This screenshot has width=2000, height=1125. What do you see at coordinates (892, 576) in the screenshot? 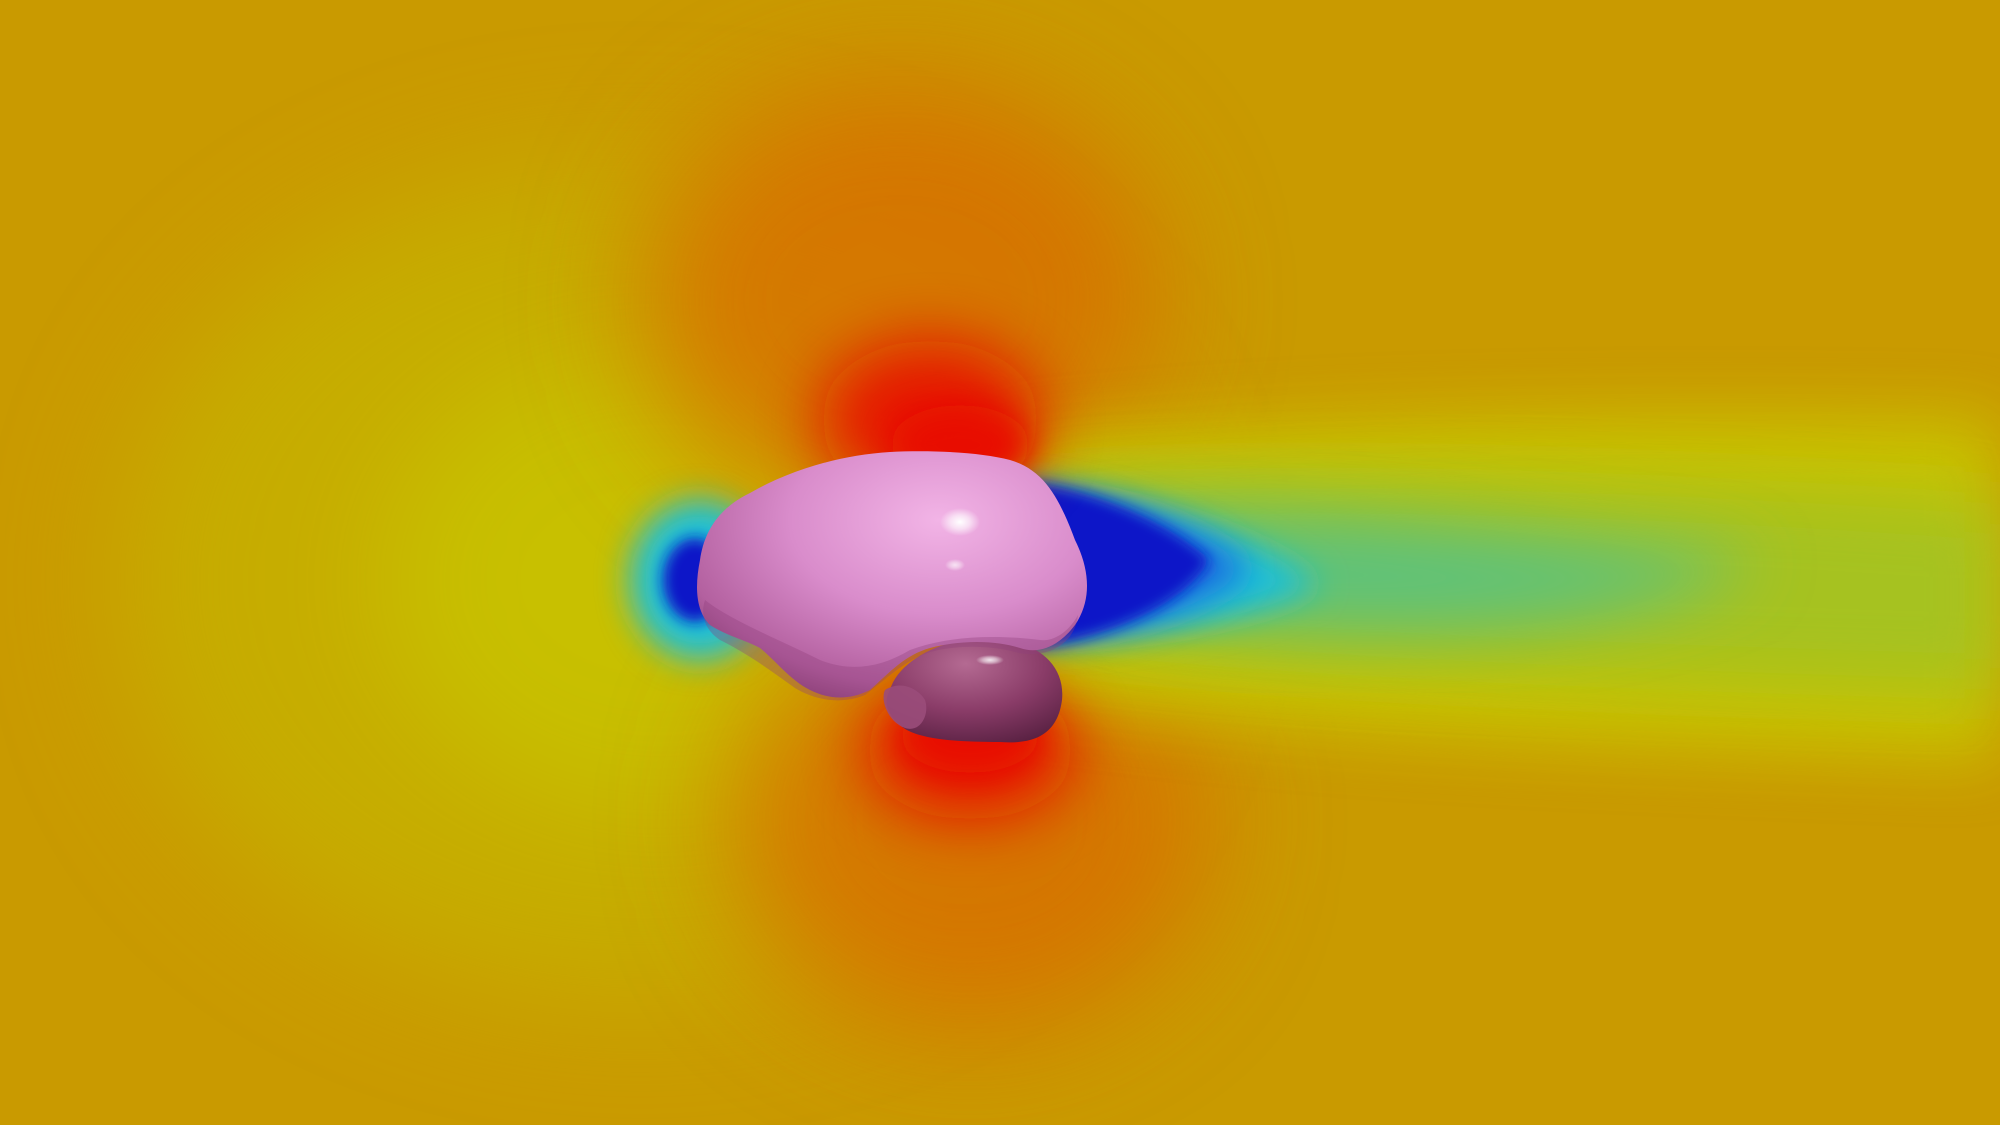
I see `main-body` at bounding box center [892, 576].